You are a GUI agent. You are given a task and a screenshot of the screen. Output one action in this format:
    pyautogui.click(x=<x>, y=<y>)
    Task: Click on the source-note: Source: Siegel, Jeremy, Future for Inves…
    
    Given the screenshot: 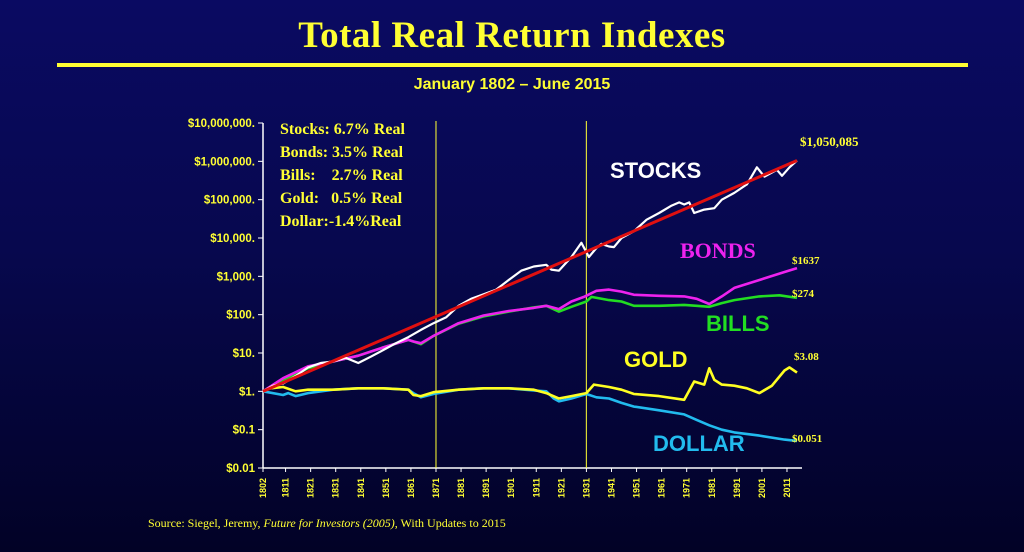 What is the action you would take?
    pyautogui.click(x=327, y=523)
    